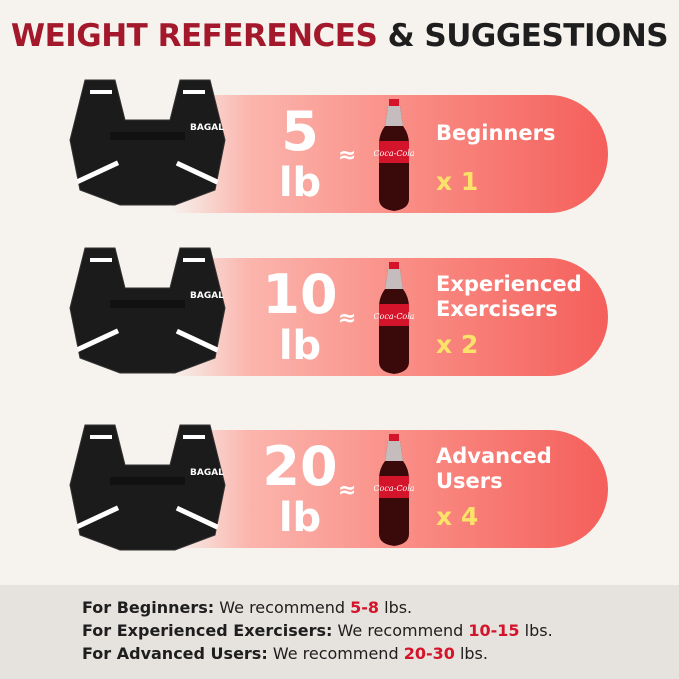 The width and height of the screenshot is (679, 679). I want to click on page-title: WEIGHT REFERENCES & SUGGESTIONS, so click(339, 36).